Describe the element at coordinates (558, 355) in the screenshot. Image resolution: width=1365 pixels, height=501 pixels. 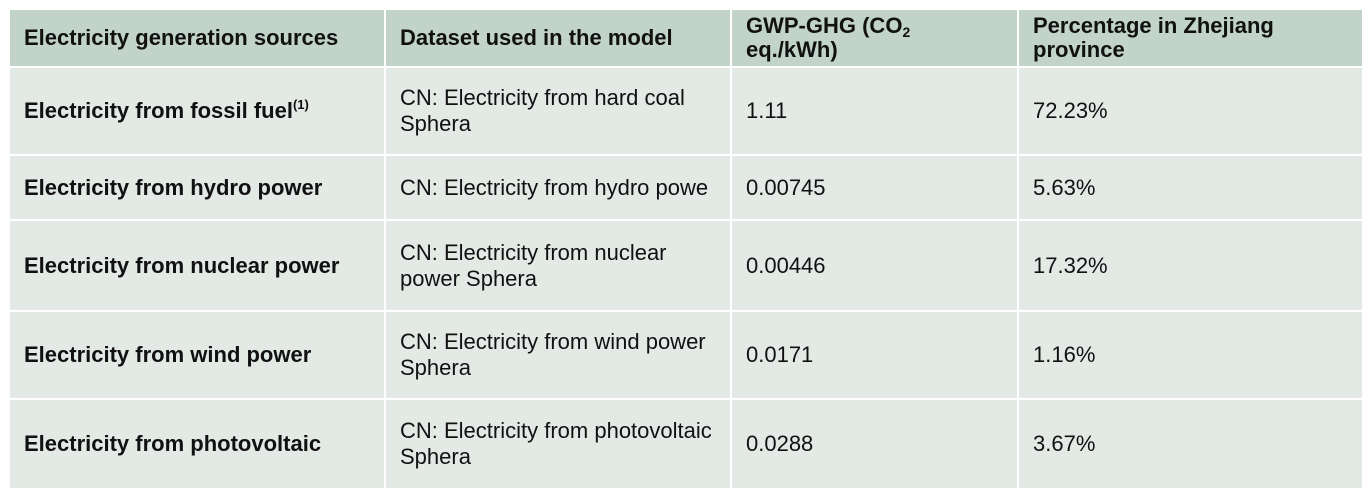
I see `dataset-cell: CN: Electricity from wind power Sphera` at that location.